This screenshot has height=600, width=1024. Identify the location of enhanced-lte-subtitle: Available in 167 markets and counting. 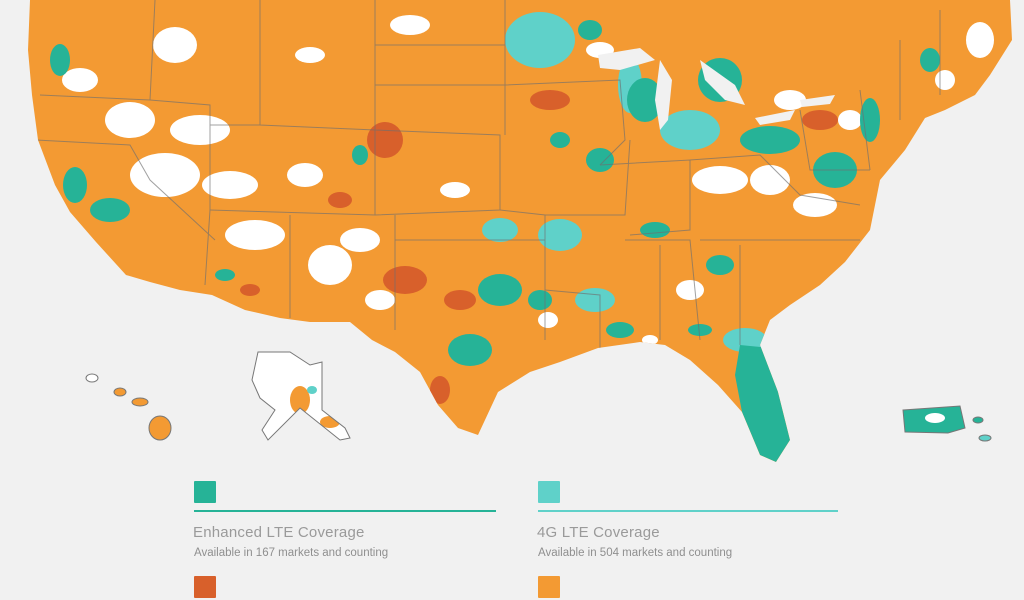
(291, 553).